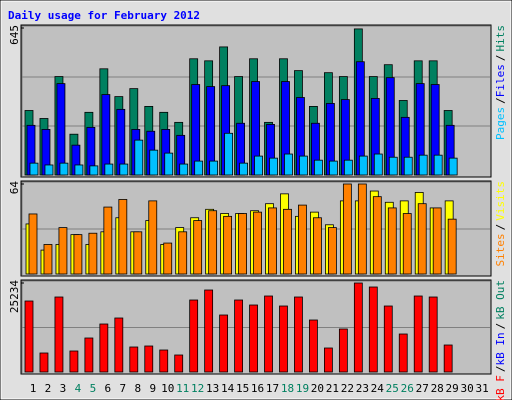 This screenshot has height=400, width=512. Describe the element at coordinates (452, 388) in the screenshot. I see `x-tick-label: 29` at that location.